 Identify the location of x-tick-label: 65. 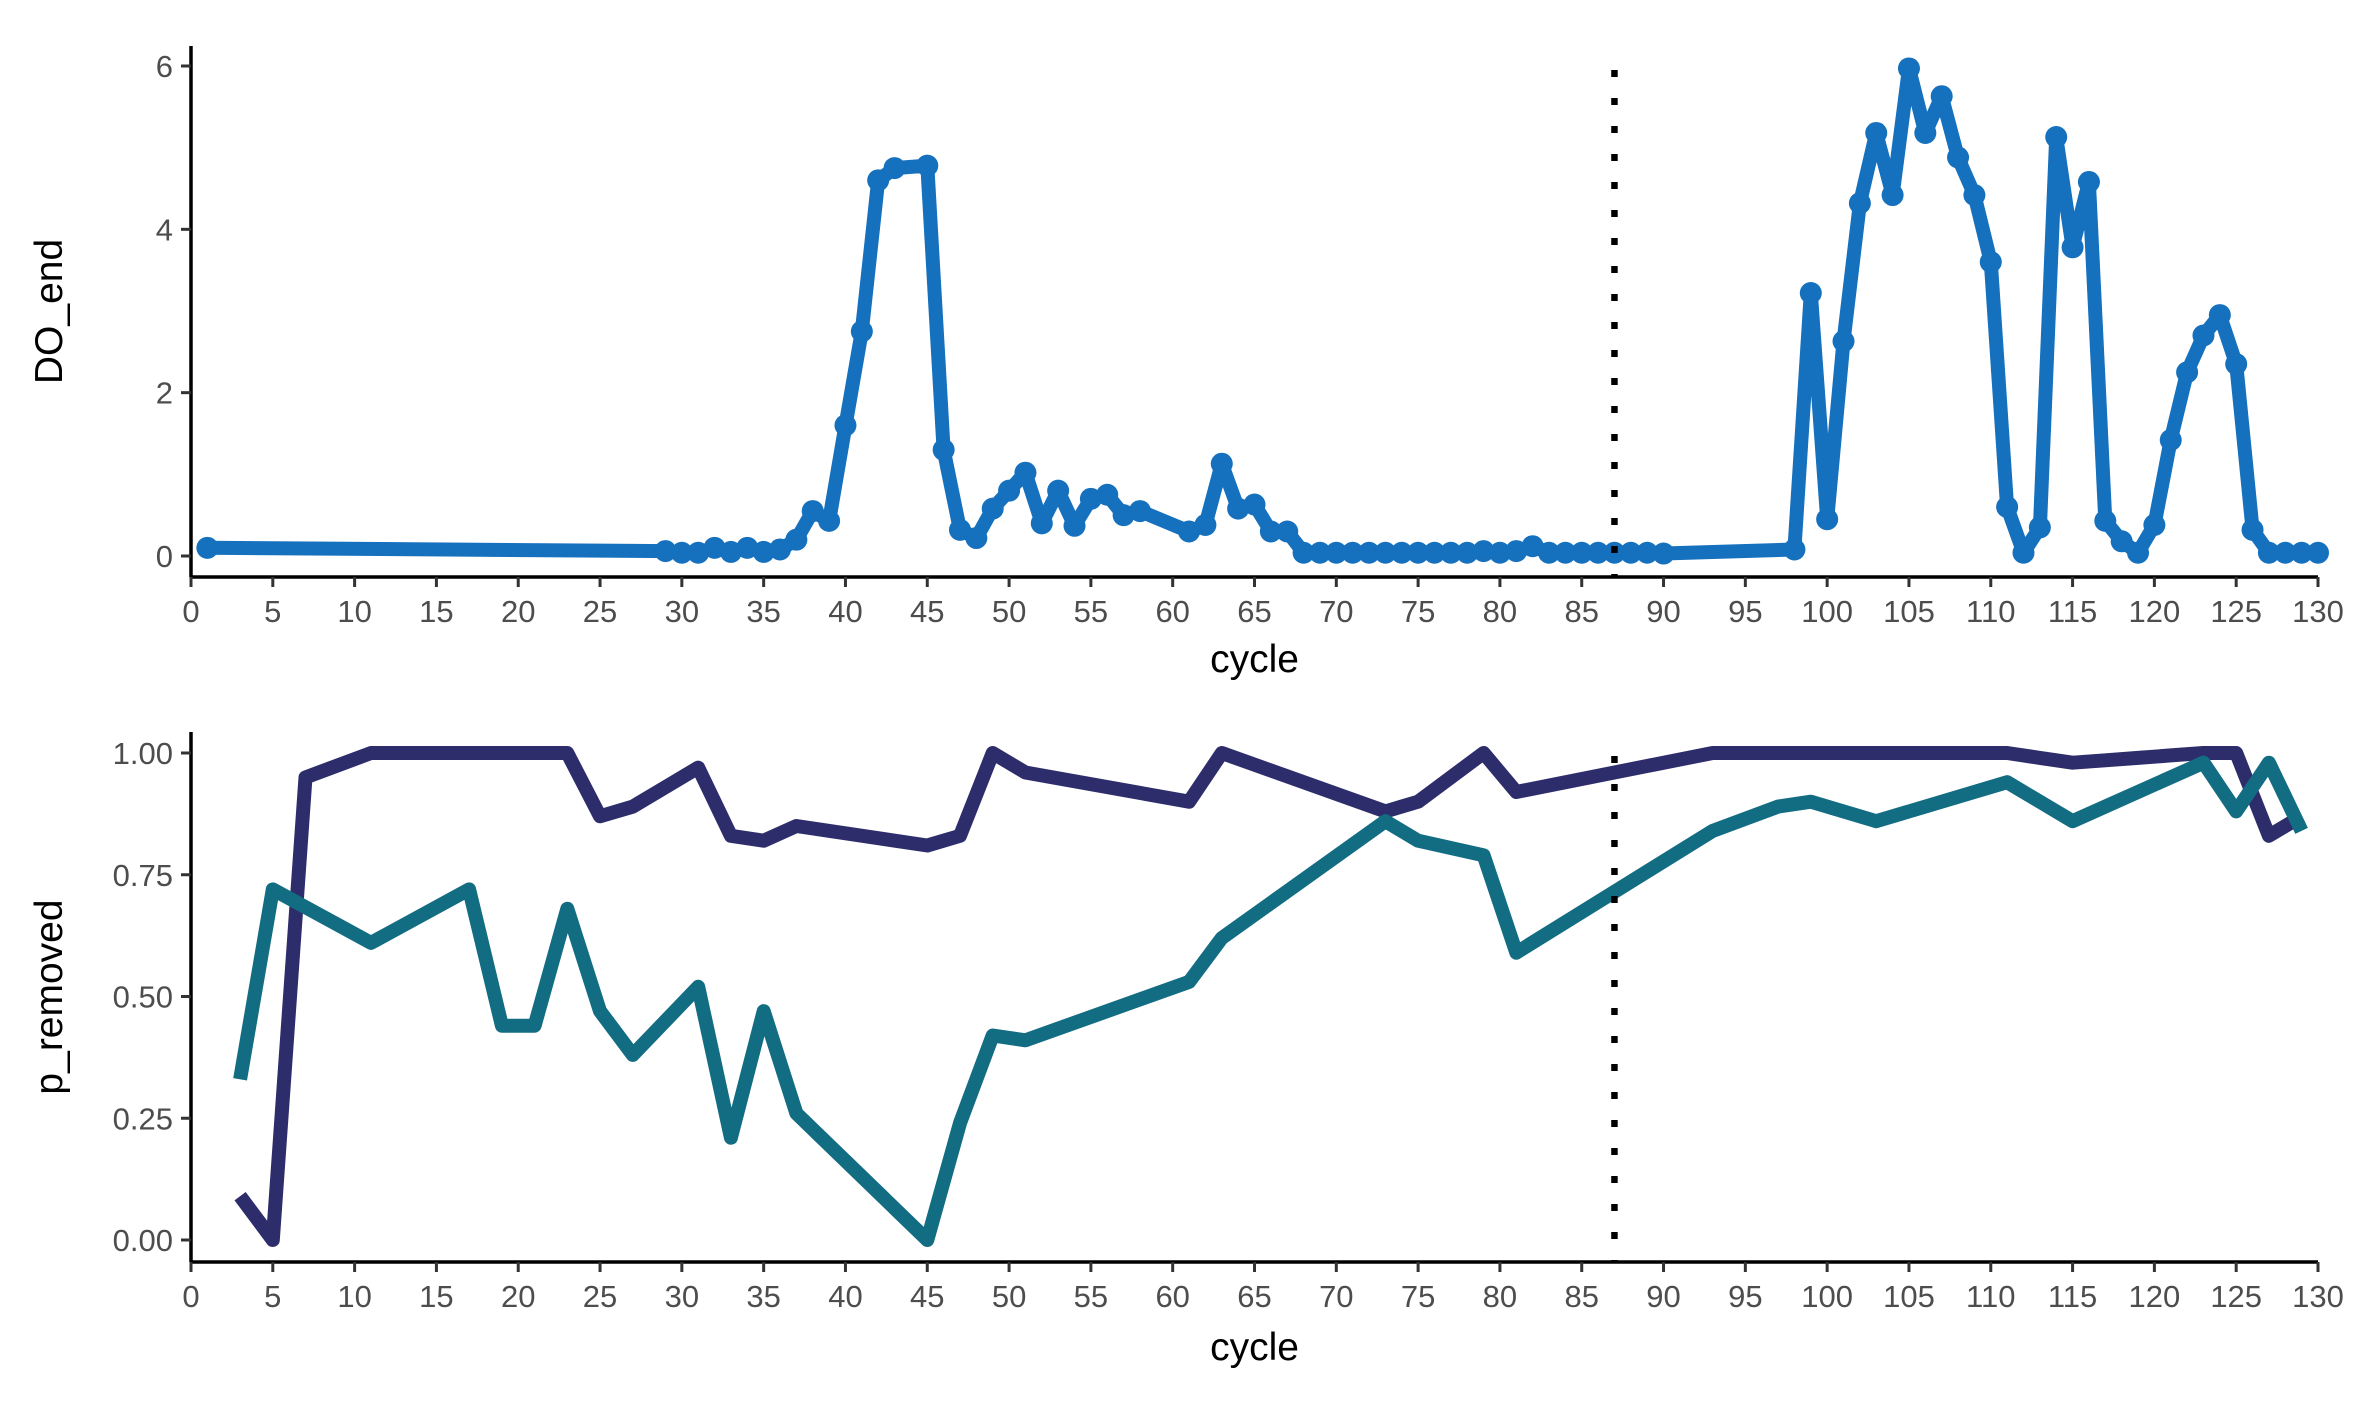
(1254, 1296).